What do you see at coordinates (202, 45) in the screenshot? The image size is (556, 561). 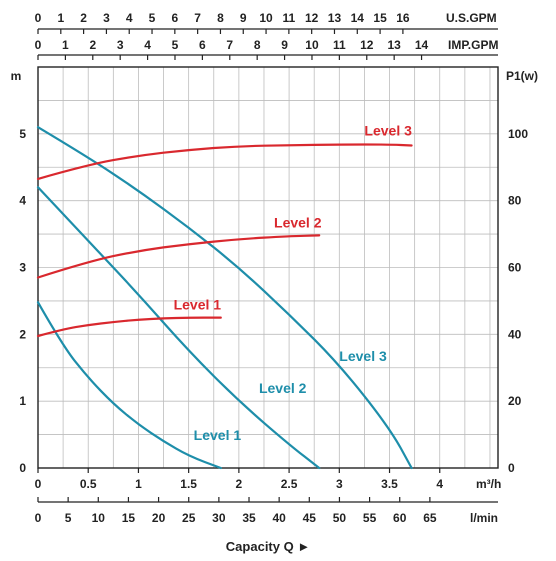 I see `imp-gpm-tick-label: 6` at bounding box center [202, 45].